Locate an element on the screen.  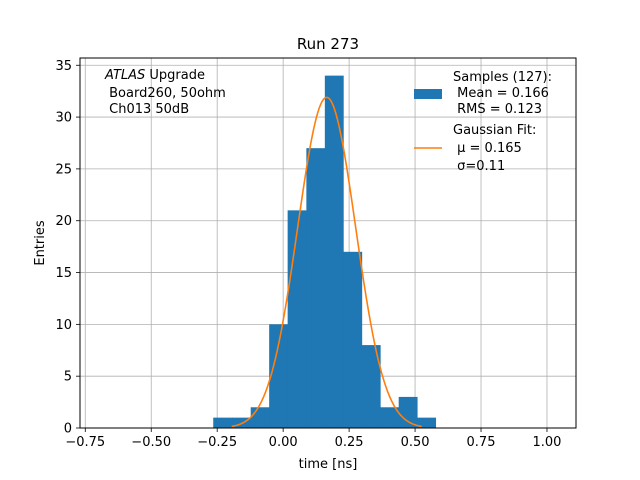
y-tick-label: 20 is located at coordinates (63, 221).